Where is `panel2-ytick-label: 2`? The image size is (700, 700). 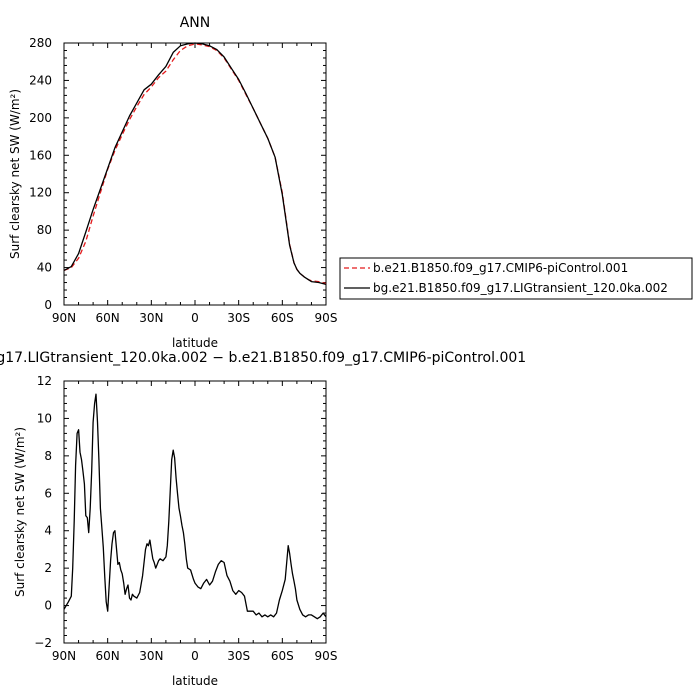
panel2-ytick-label: 2 is located at coordinates (48, 568).